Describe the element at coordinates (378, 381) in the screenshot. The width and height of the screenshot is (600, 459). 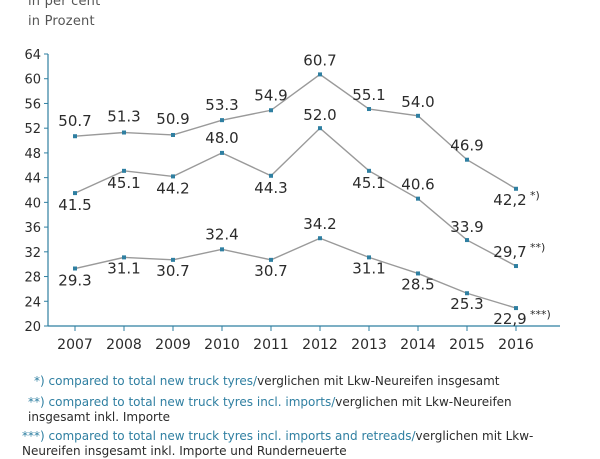
I see `footnote-1-text-de: verglichen mit Lkw-Neureifen insgesamt` at that location.